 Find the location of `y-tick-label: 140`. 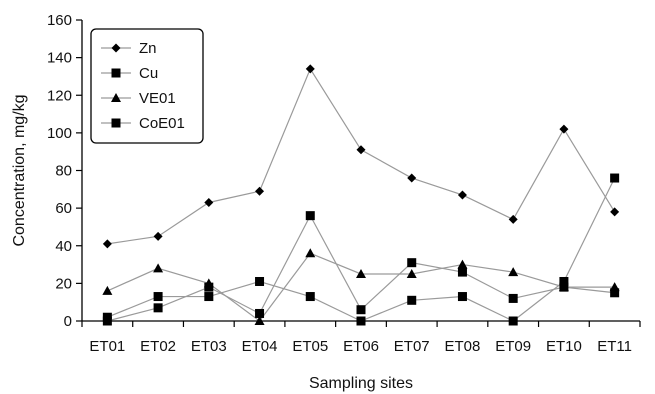

y-tick-label: 140 is located at coordinates (59, 58).